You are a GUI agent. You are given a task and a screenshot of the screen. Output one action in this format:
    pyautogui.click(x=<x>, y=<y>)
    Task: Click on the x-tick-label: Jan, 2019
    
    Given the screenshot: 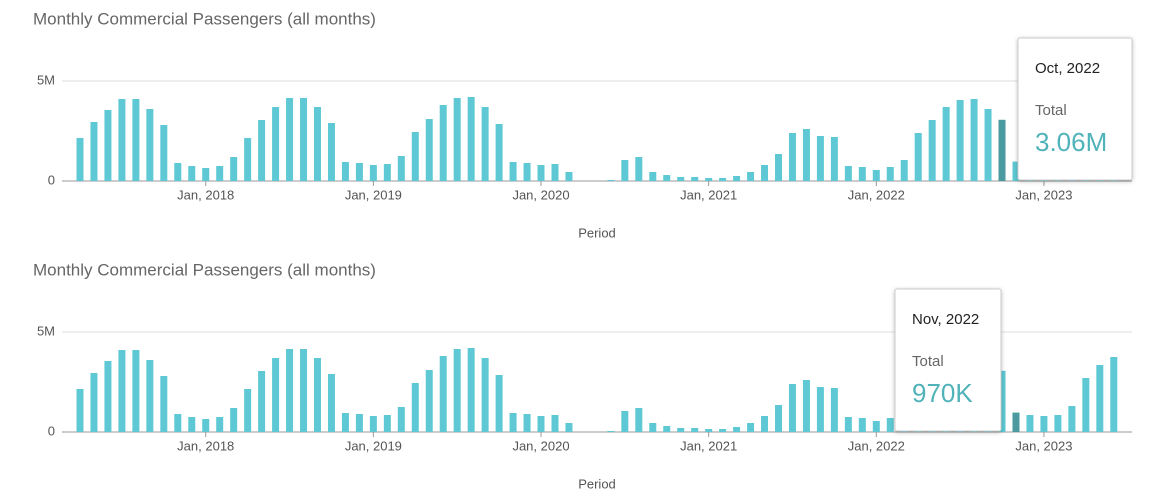 What is the action you would take?
    pyautogui.click(x=373, y=194)
    